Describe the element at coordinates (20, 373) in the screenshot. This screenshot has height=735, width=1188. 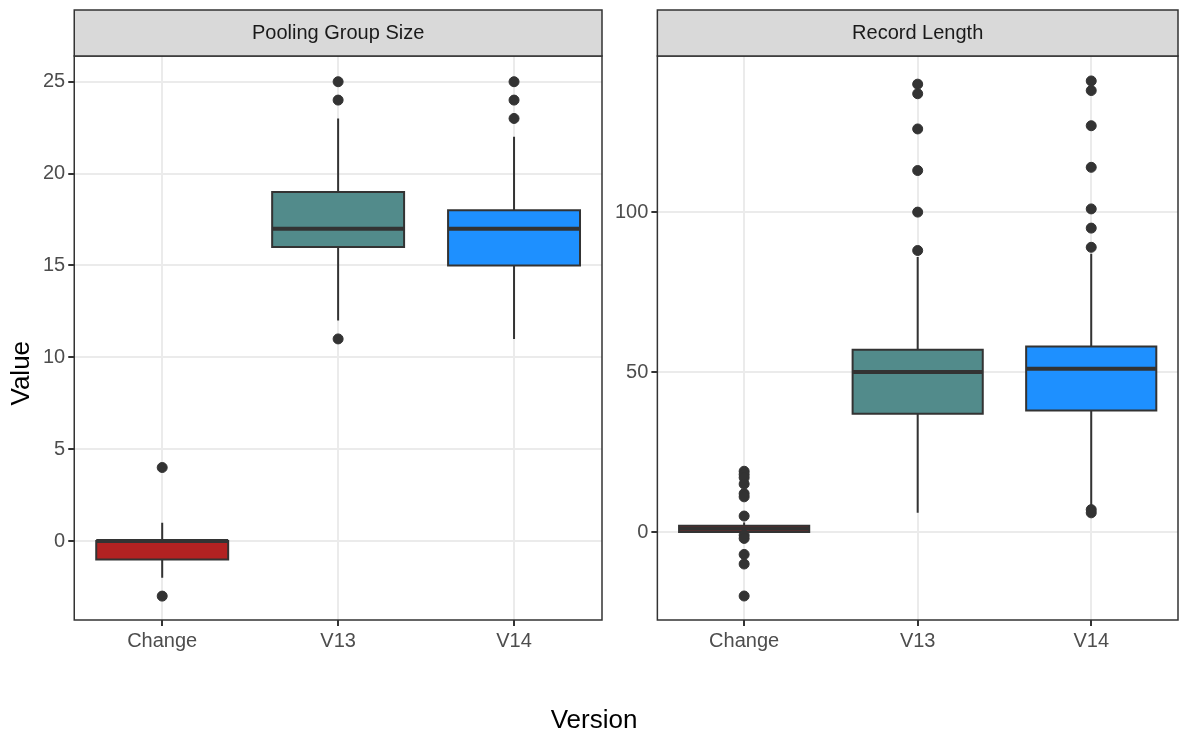
I see `y-axis-title: Value` at that location.